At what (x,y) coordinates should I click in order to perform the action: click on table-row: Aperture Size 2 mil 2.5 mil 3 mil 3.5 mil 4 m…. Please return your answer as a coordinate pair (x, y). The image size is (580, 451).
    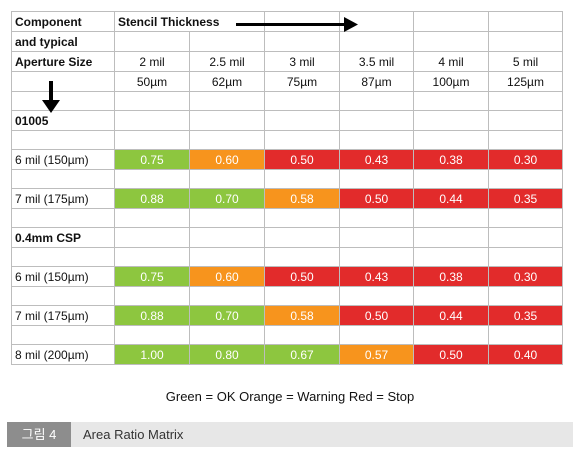
    Looking at the image, I should click on (287, 61).